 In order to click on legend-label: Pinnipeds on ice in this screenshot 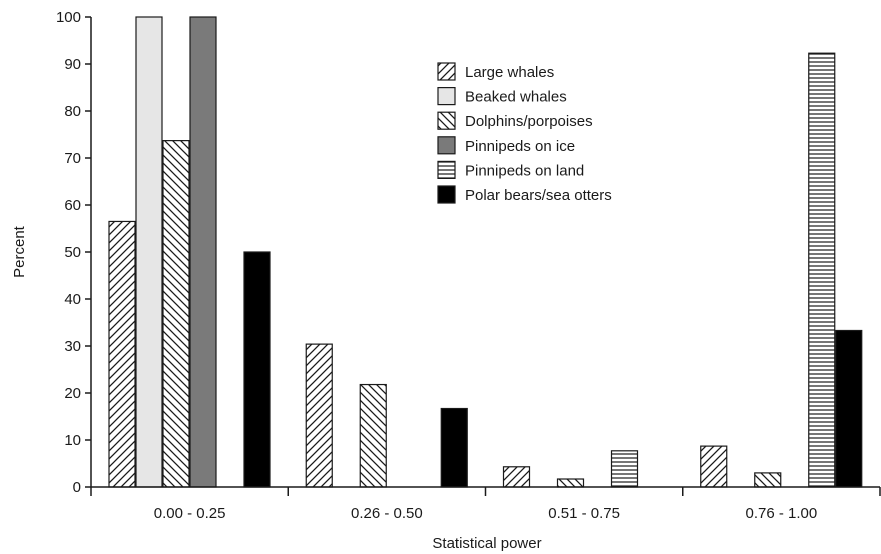, I will do `click(520, 146)`.